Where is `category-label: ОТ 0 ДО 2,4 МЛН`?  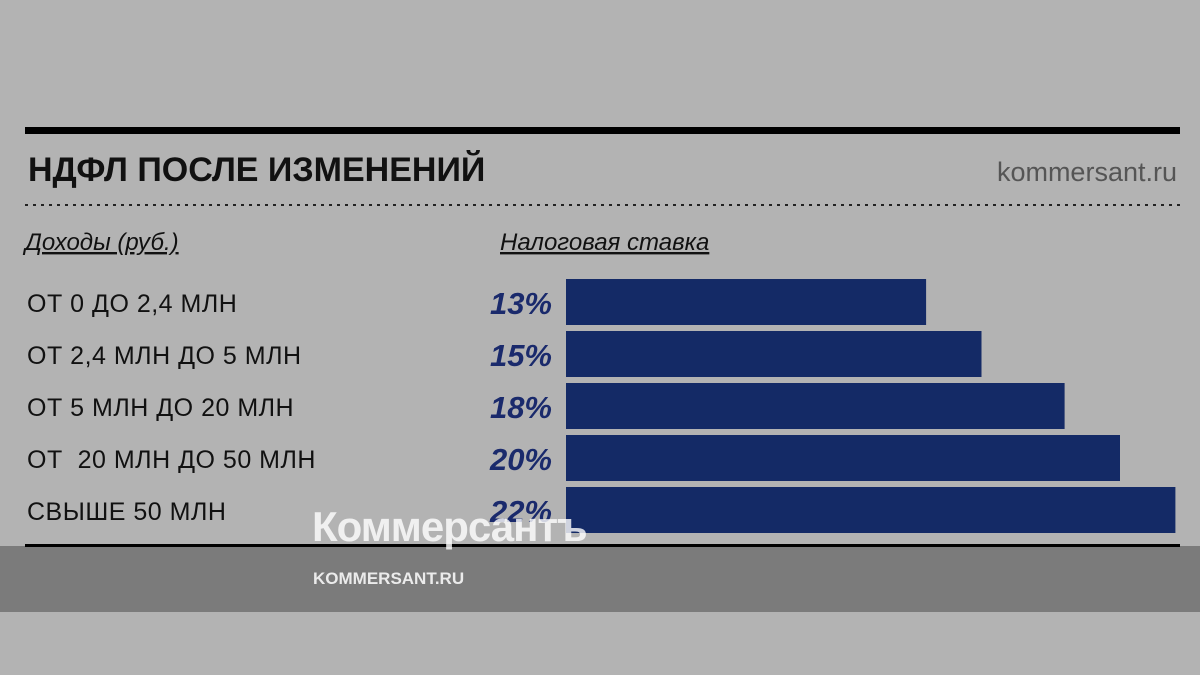
category-label: ОТ 0 ДО 2,4 МЛН is located at coordinates (132, 304).